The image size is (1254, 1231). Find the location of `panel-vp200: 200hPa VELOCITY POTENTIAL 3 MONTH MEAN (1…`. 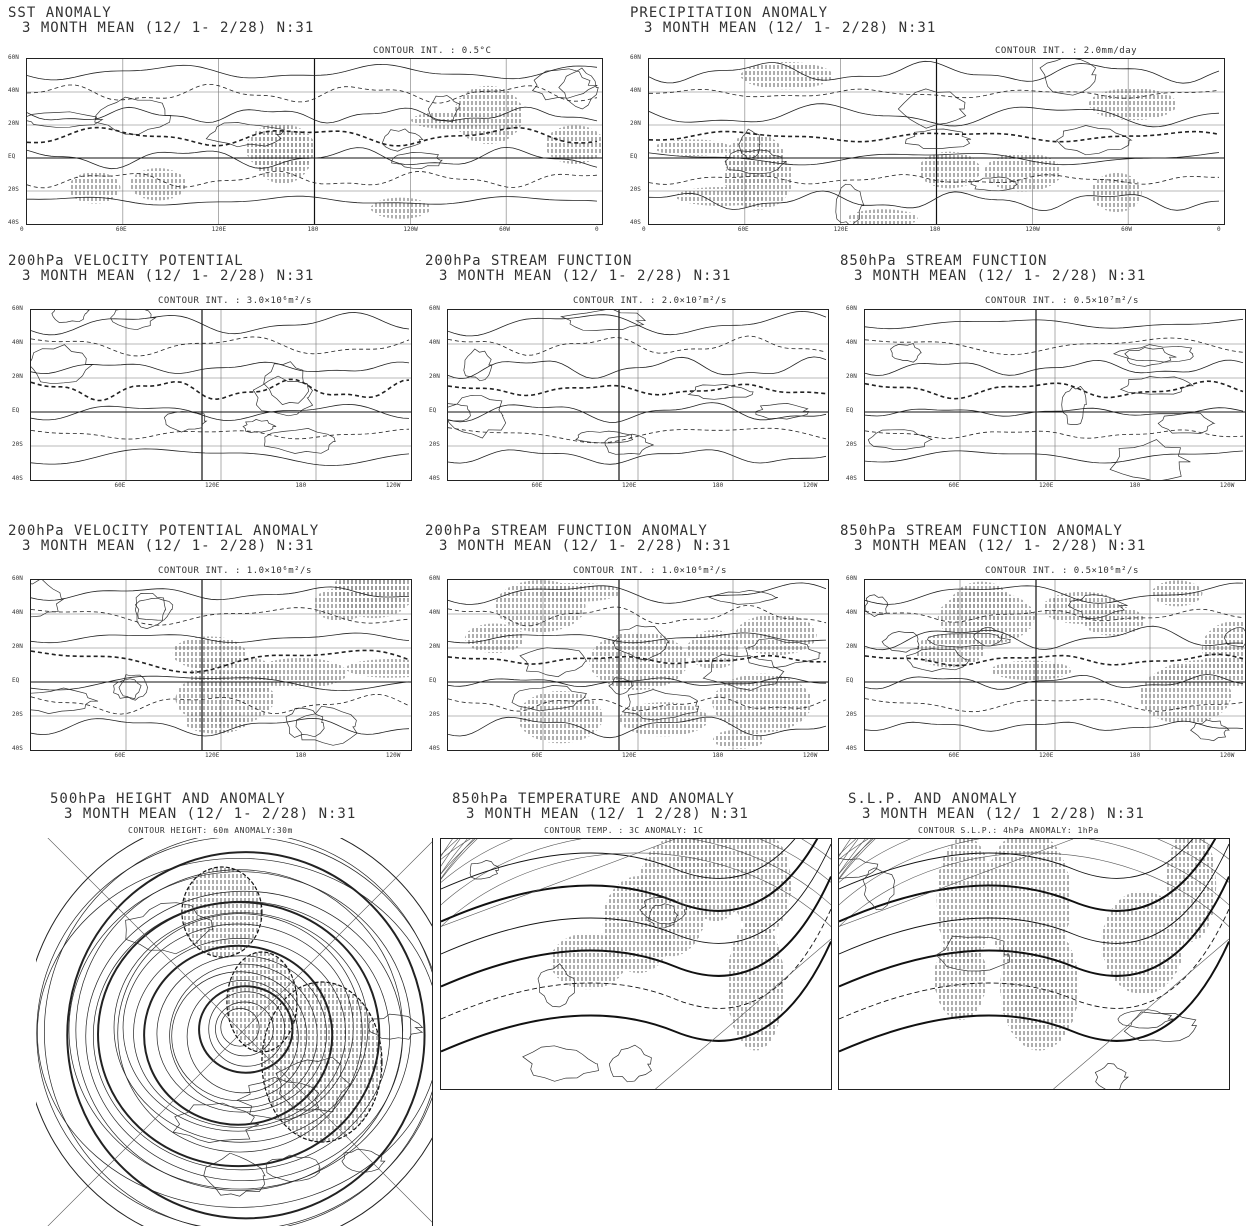

panel-vp200: 200hPa VELOCITY POTENTIAL 3 MONTH MEAN (1… is located at coordinates (213, 373).